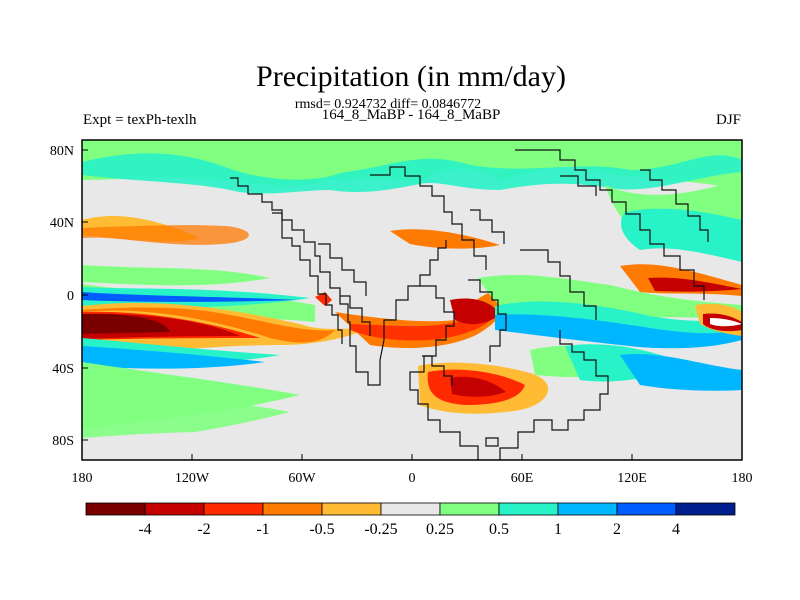  Describe the element at coordinates (203, 529) in the screenshot. I see `legend-label-2: -2` at that location.